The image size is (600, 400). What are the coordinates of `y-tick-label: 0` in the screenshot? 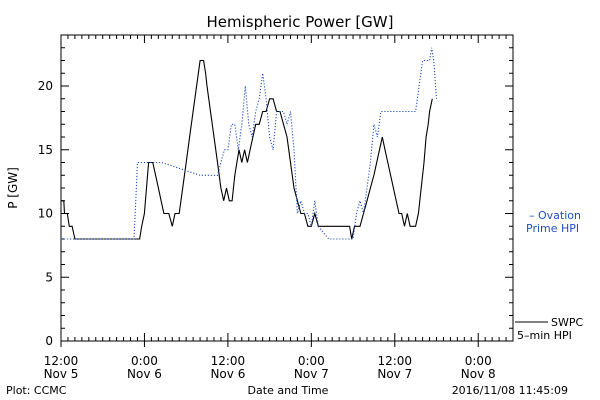 It's located at (49, 341).